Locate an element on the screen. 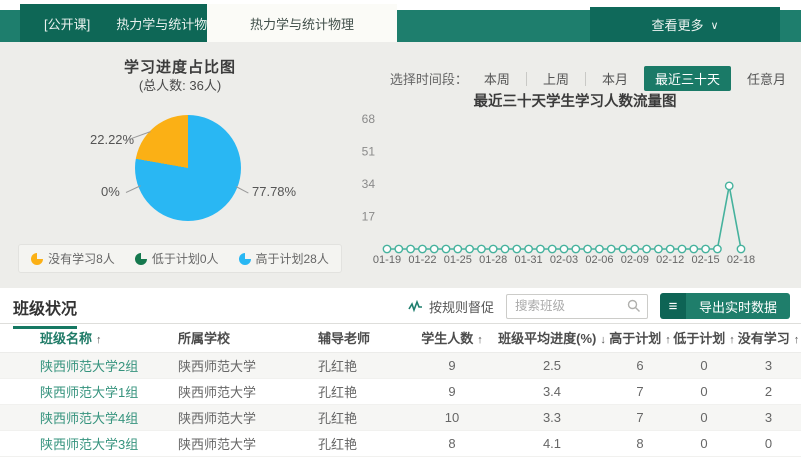 The height and width of the screenshot is (468, 801). period-selector: 选择时间段： 本周 上周 本月 最近三十天 任意月 is located at coordinates (590, 78).